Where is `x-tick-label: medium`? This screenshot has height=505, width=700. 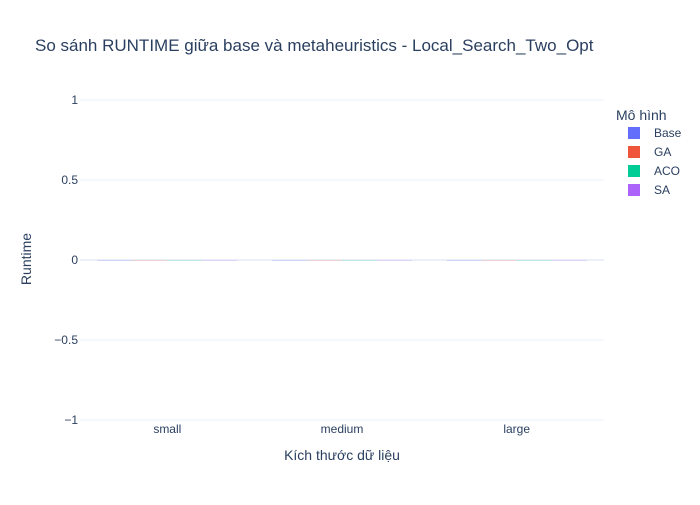 x-tick-label: medium is located at coordinates (342, 429).